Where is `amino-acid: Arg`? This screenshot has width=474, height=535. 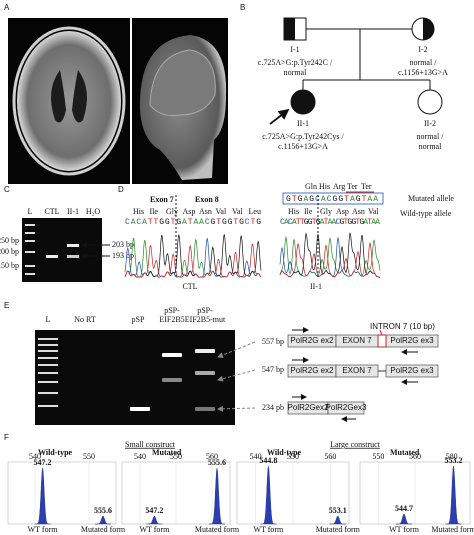
amino-acid: Arg is located at coordinates (339, 186).